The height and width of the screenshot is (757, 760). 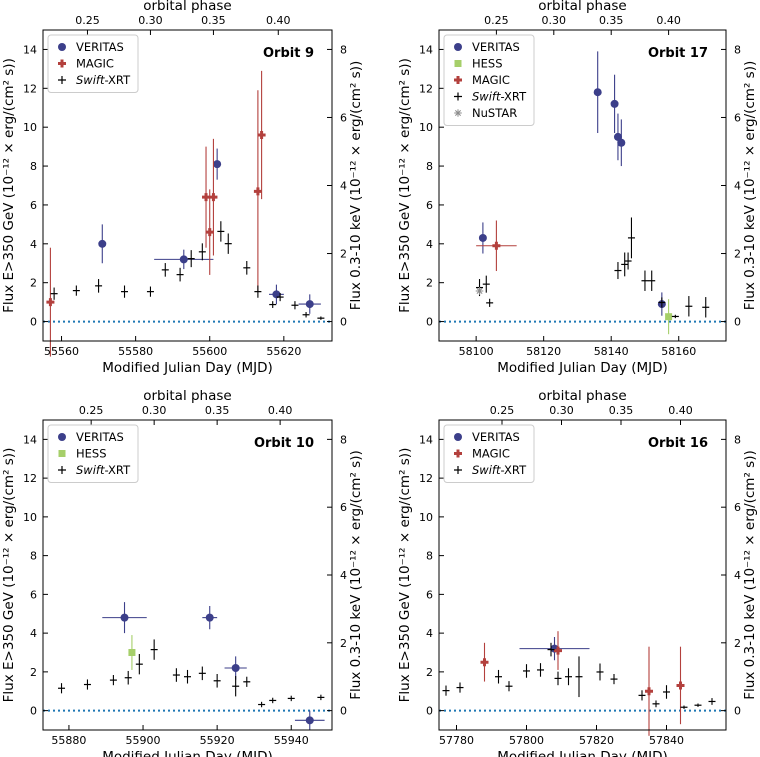 What do you see at coordinates (33, 711) in the screenshot?
I see `y-tick-label: 0` at bounding box center [33, 711].